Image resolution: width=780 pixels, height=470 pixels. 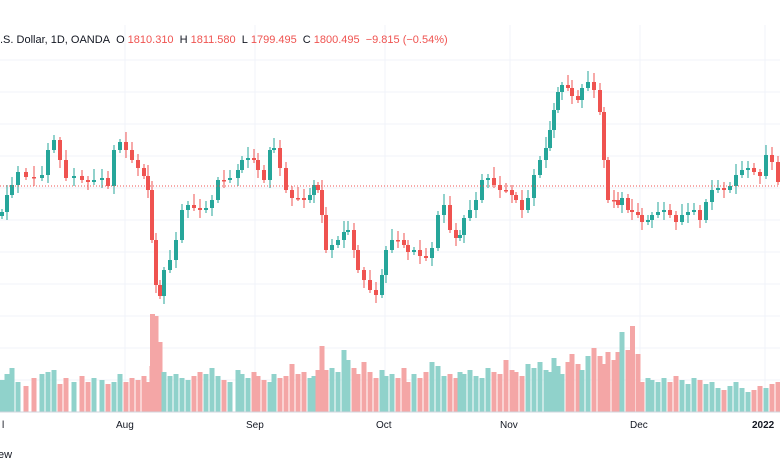 What do you see at coordinates (639, 425) in the screenshot?
I see `x-tick-dec: Dec` at bounding box center [639, 425].